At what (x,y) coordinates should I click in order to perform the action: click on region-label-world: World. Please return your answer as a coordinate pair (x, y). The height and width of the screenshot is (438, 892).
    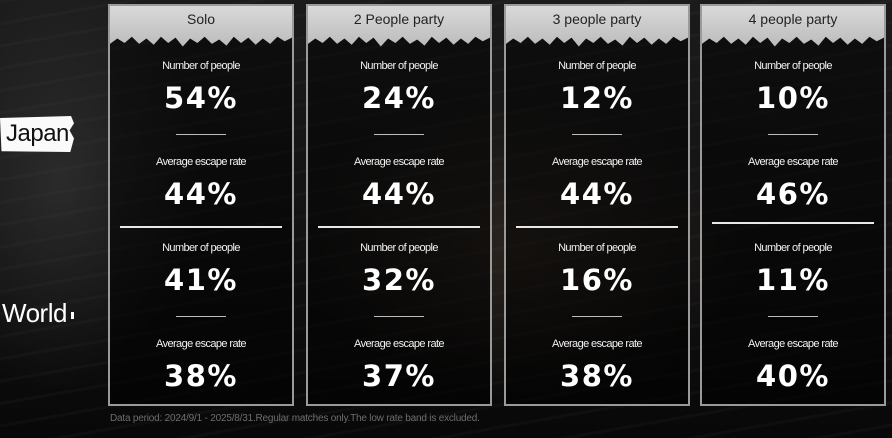
    Looking at the image, I should click on (38, 313).